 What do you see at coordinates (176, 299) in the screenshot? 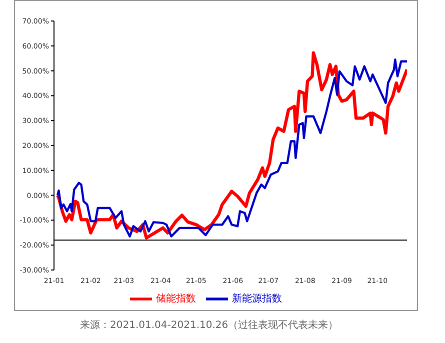
I see `legend-label: 储能指数` at bounding box center [176, 299].